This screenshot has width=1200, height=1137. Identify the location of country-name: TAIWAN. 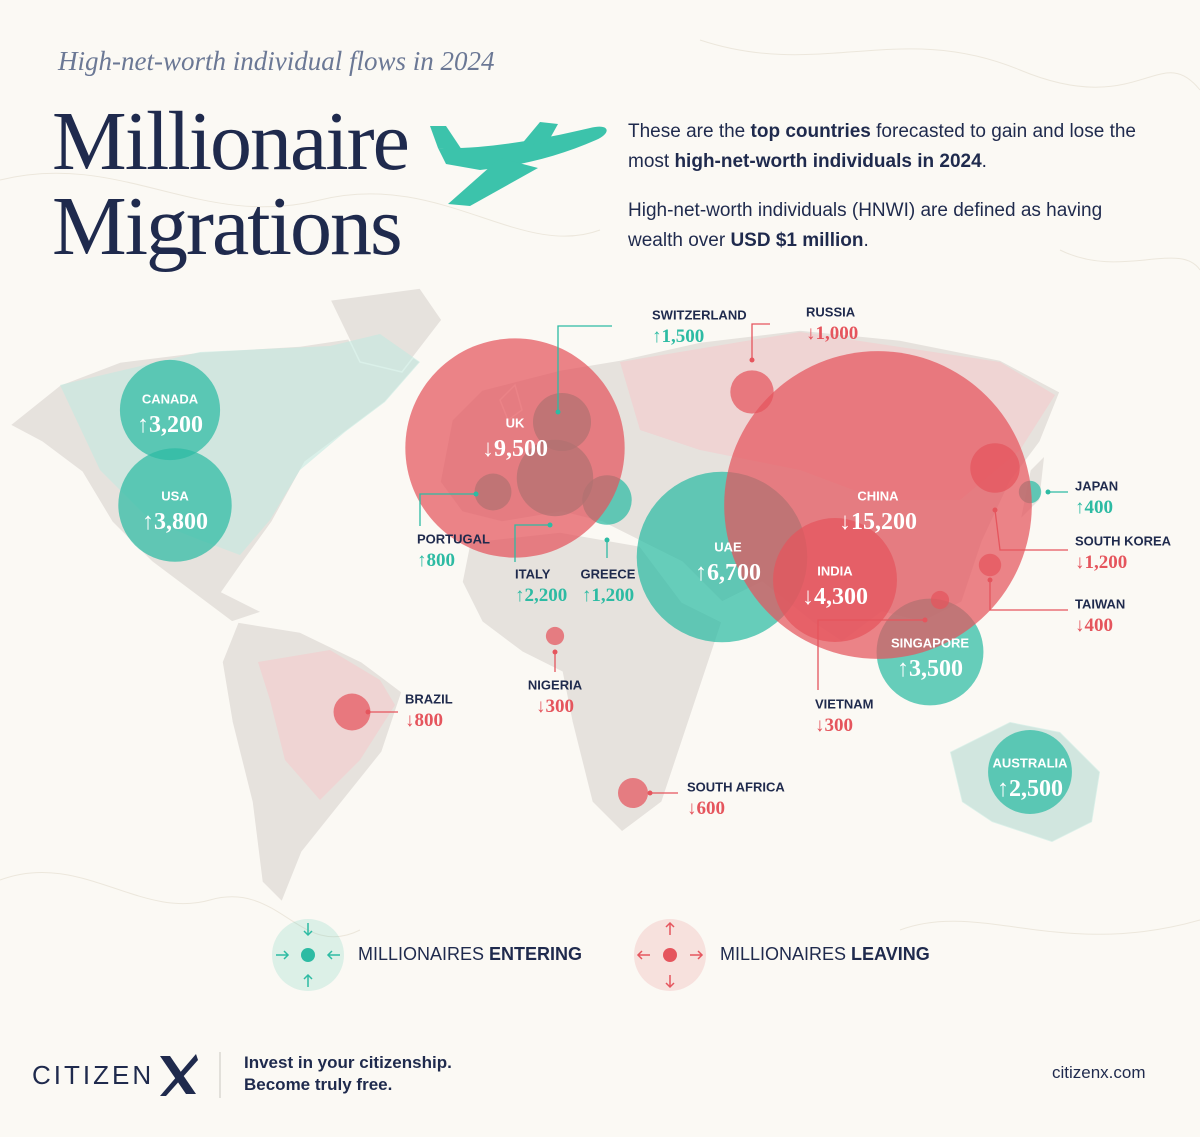
(1100, 603).